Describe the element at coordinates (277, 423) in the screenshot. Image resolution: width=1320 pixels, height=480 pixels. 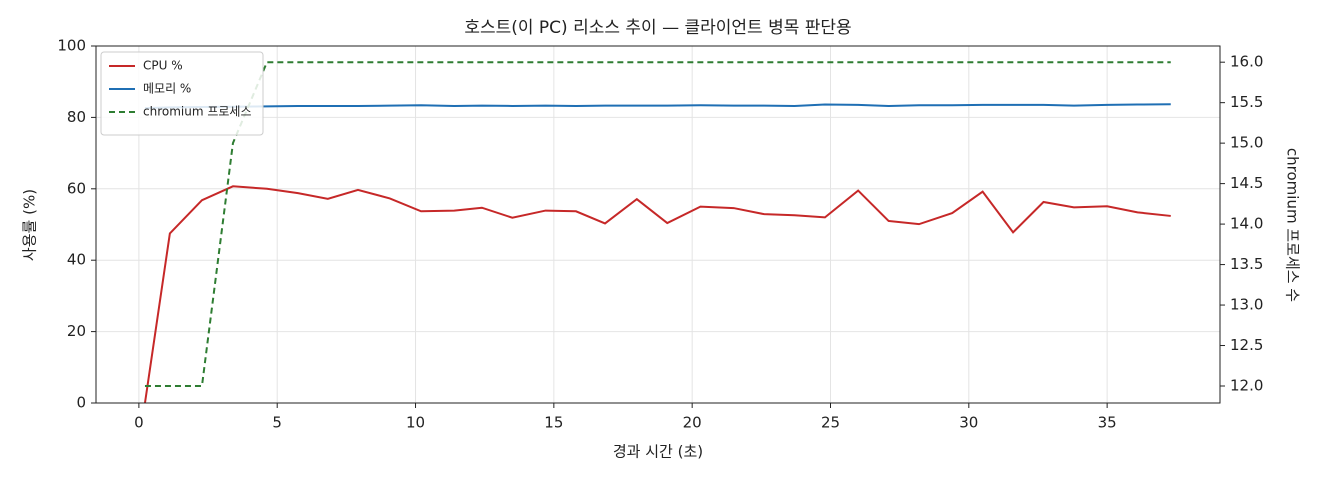
I see `x-tick-label: 5` at that location.